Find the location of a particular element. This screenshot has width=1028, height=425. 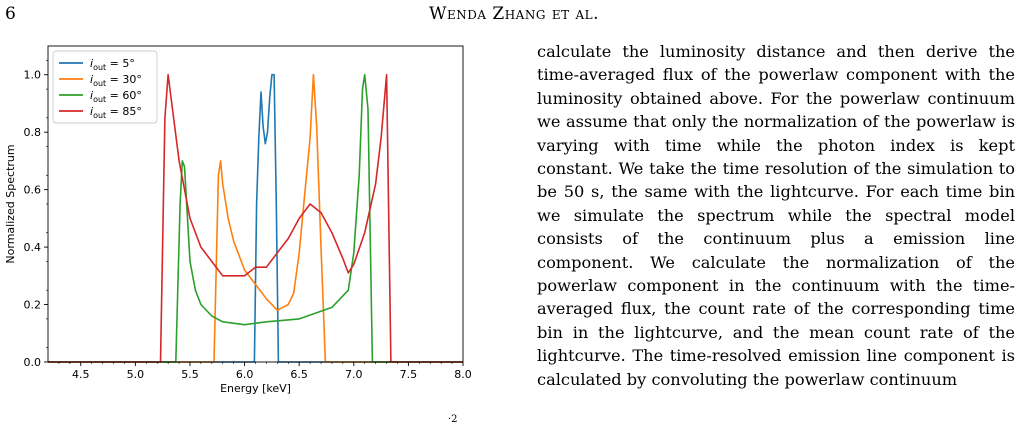

y-tick-label: 0.4 is located at coordinates (33, 247).